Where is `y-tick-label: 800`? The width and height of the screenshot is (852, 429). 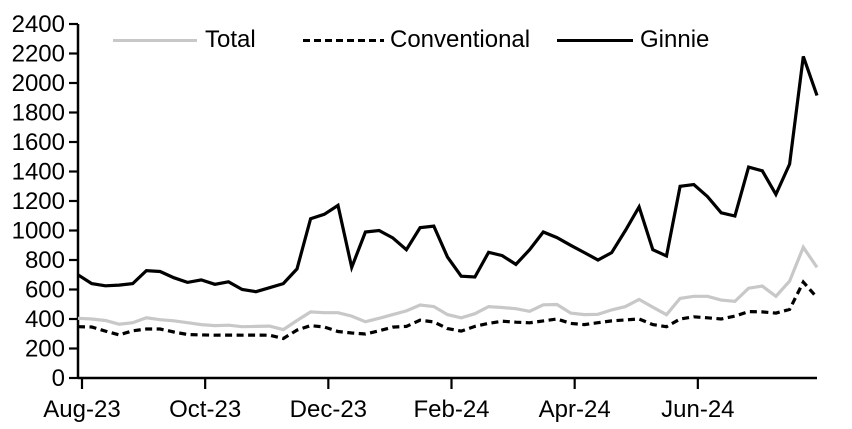 y-tick-label: 800 is located at coordinates (45, 260).